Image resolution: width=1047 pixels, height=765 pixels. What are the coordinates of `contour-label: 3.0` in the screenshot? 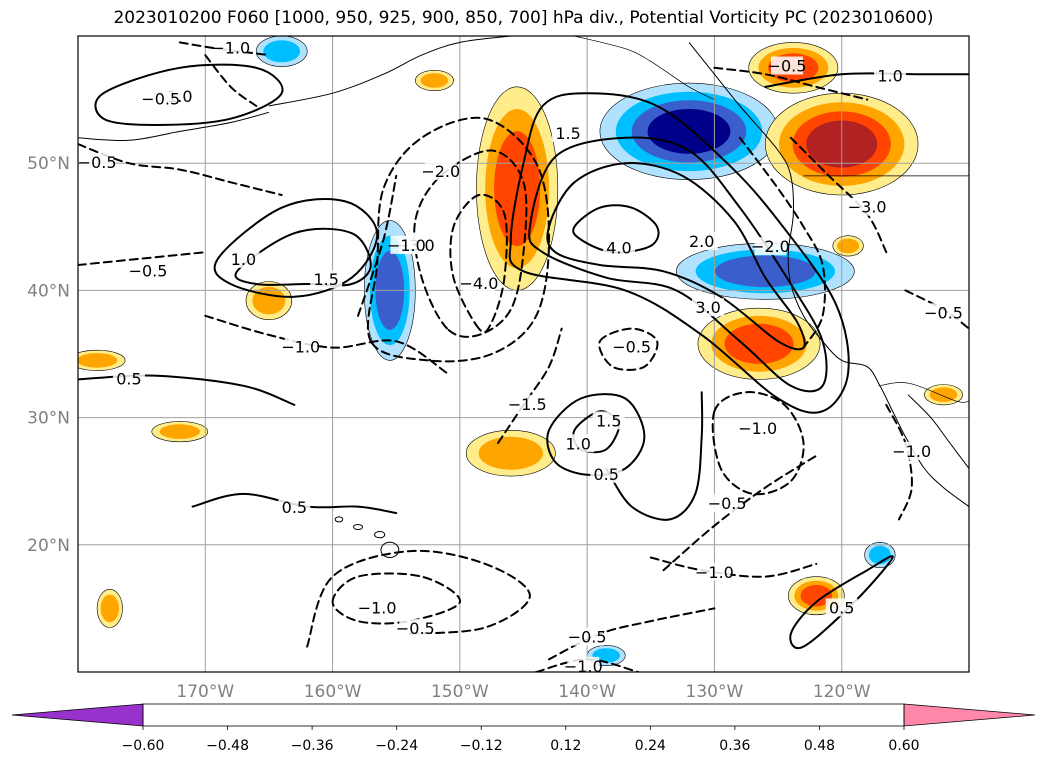 It's located at (707, 307).